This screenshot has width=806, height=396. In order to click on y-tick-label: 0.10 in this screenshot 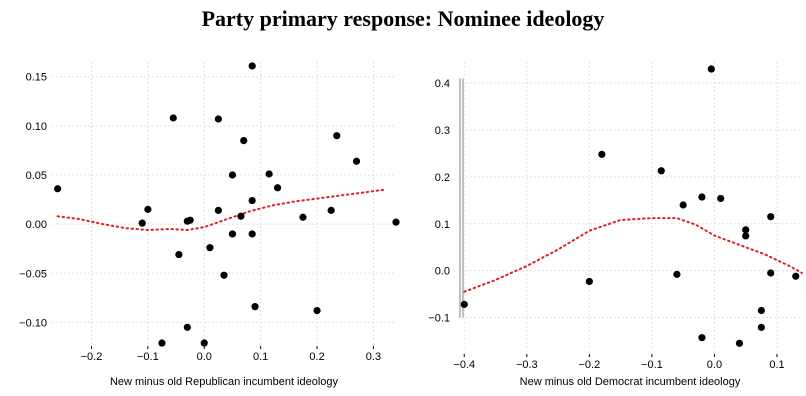, I will do `click(36, 127)`.